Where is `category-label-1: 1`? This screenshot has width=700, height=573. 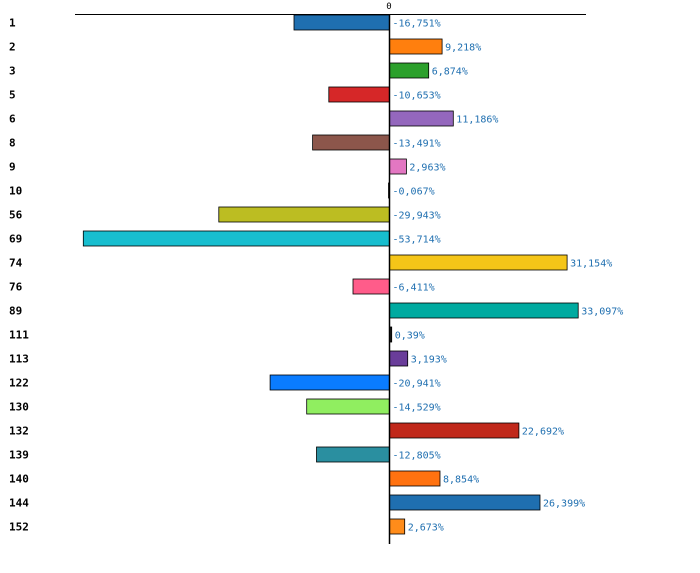
category-label-1: 1 is located at coordinates (12, 23).